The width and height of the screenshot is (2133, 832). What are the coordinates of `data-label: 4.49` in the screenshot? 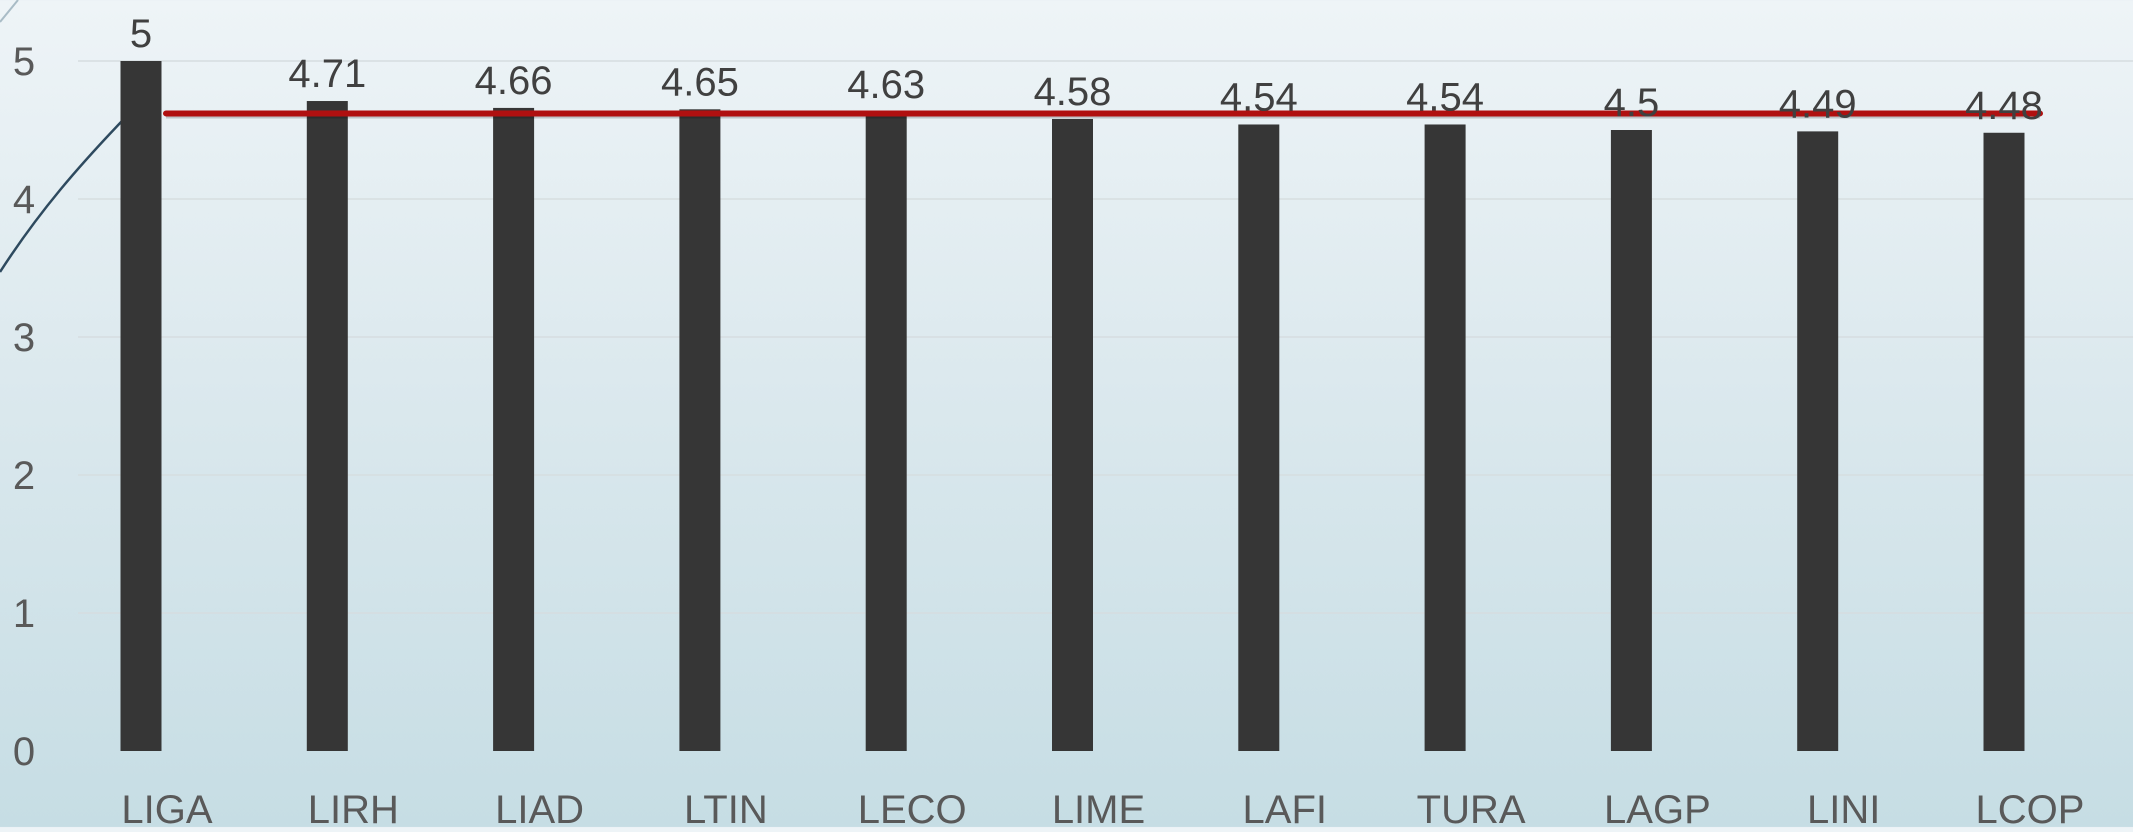 It's located at (1818, 104).